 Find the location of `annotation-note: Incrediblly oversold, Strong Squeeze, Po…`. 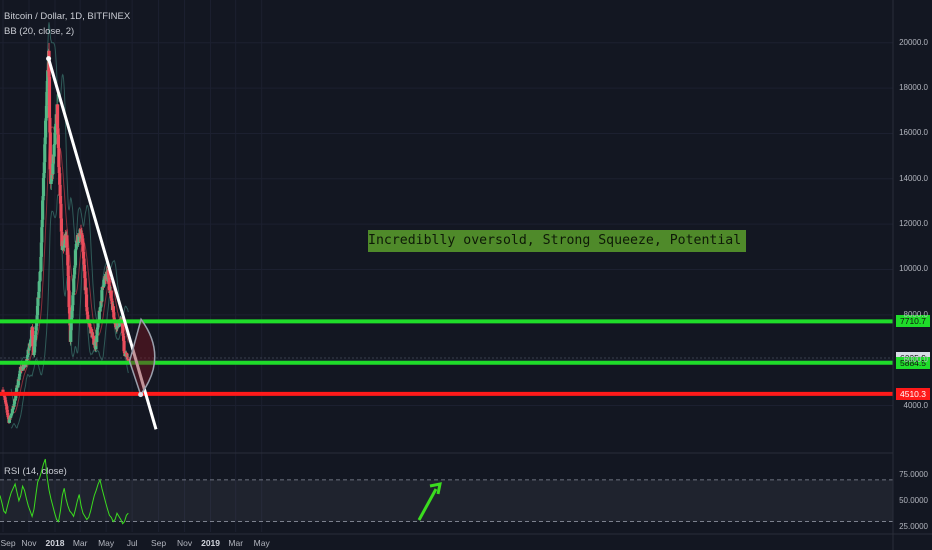

annotation-note: Incrediblly oversold, Strong Squeeze, Po… is located at coordinates (557, 241).